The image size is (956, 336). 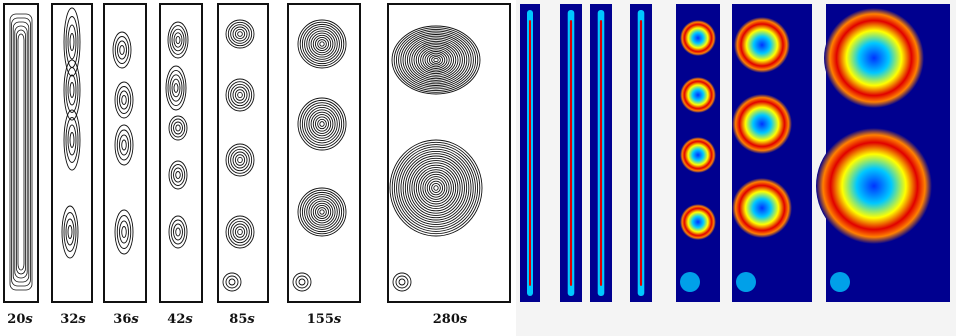 What do you see at coordinates (242, 319) in the screenshot?
I see `time-label-85: 85s` at bounding box center [242, 319].